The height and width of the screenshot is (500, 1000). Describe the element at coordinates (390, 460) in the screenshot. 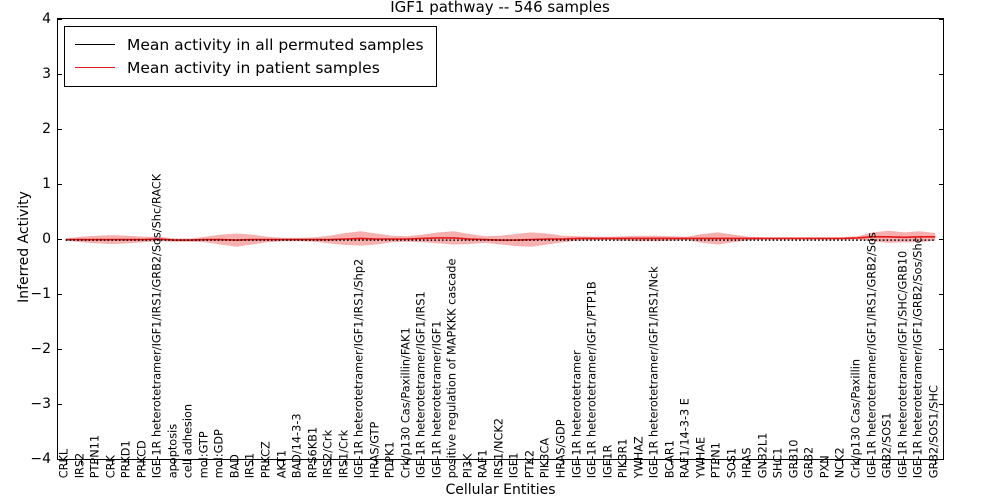

I see `x-tick-label: PDPK1` at that location.